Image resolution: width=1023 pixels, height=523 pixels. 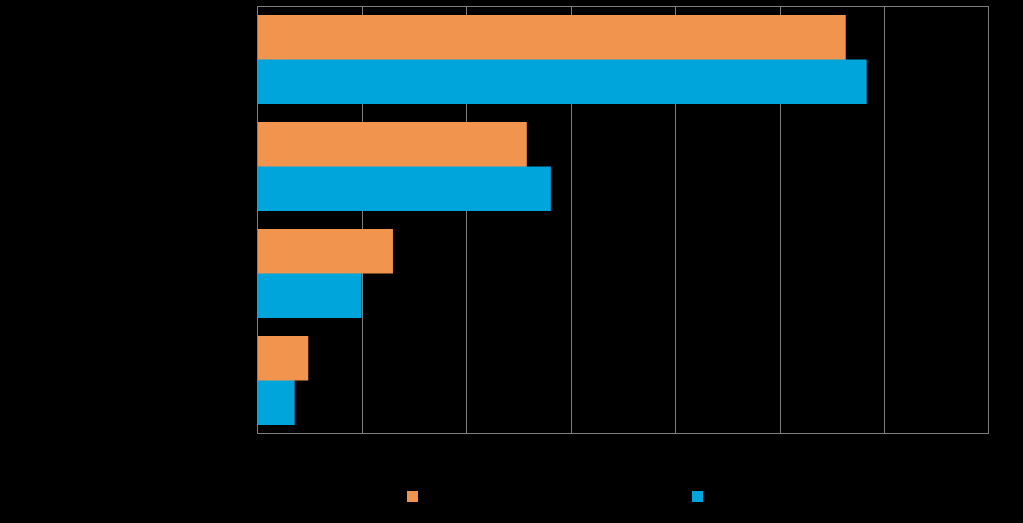 What do you see at coordinates (310, 295) in the screenshot?
I see `bar-series2-category3` at bounding box center [310, 295].